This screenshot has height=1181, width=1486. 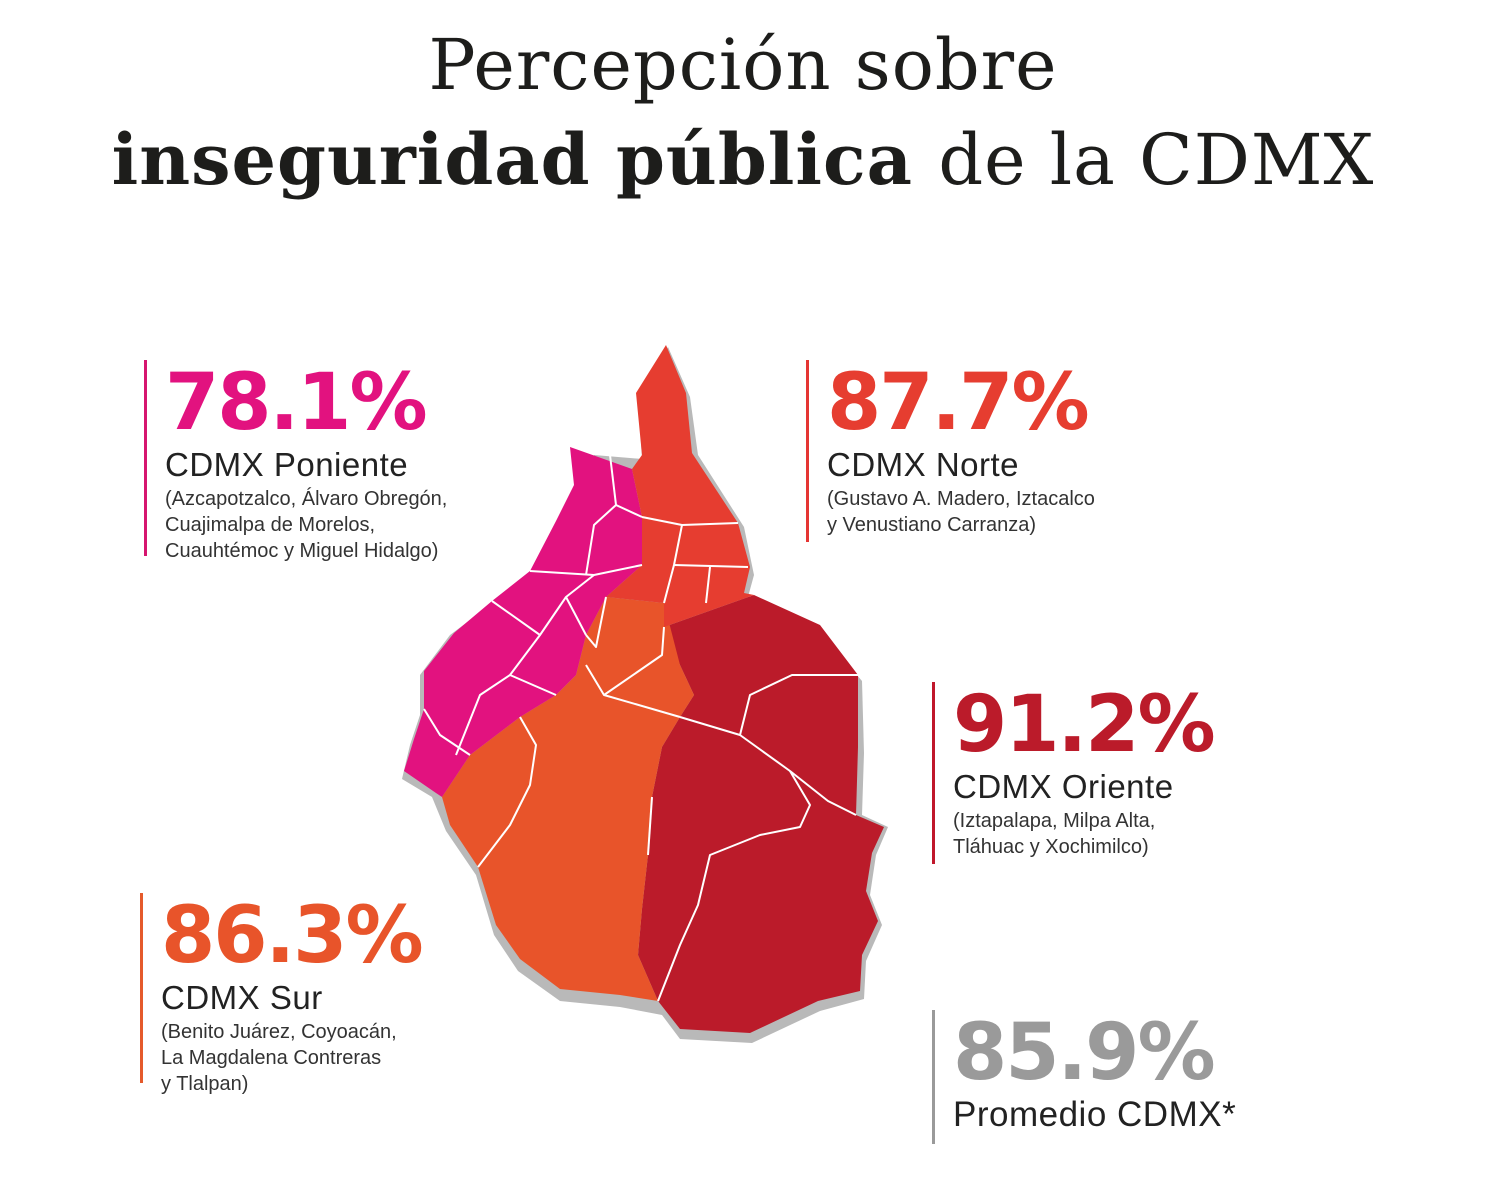 I want to click on region-detail-sur-2: La Magdalena Contreras, so click(x=271, y=1058).